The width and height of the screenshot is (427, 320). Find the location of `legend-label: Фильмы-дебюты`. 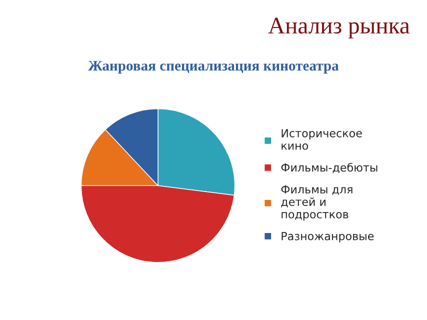

legend-label: Фильмы-дебюты is located at coordinates (329, 168).